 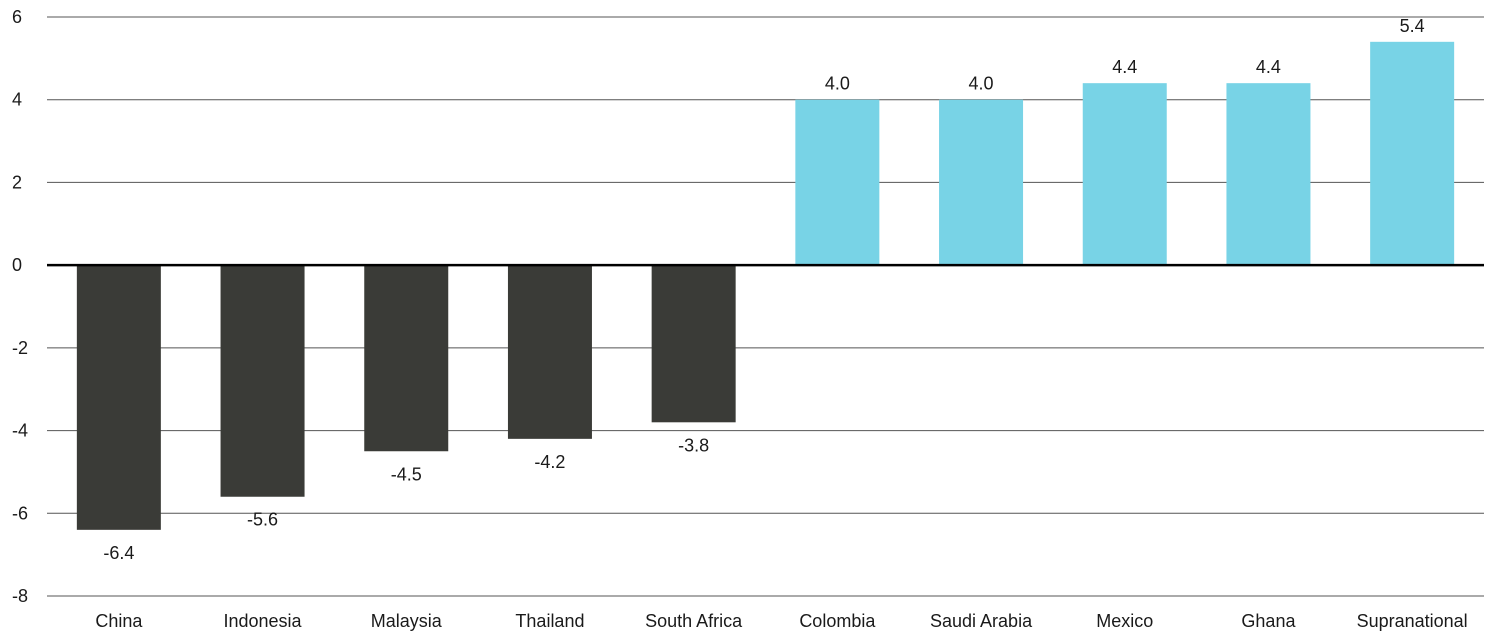 I want to click on y-tick-label: -2, so click(x=20, y=348).